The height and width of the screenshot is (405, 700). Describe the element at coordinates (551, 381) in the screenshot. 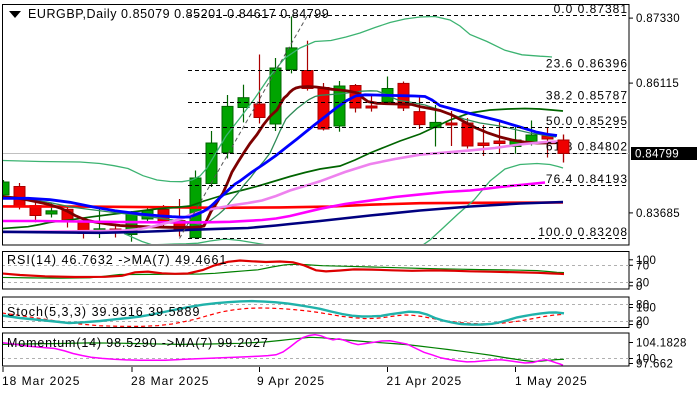

I see `svg-text: 1 May 2025` at that location.